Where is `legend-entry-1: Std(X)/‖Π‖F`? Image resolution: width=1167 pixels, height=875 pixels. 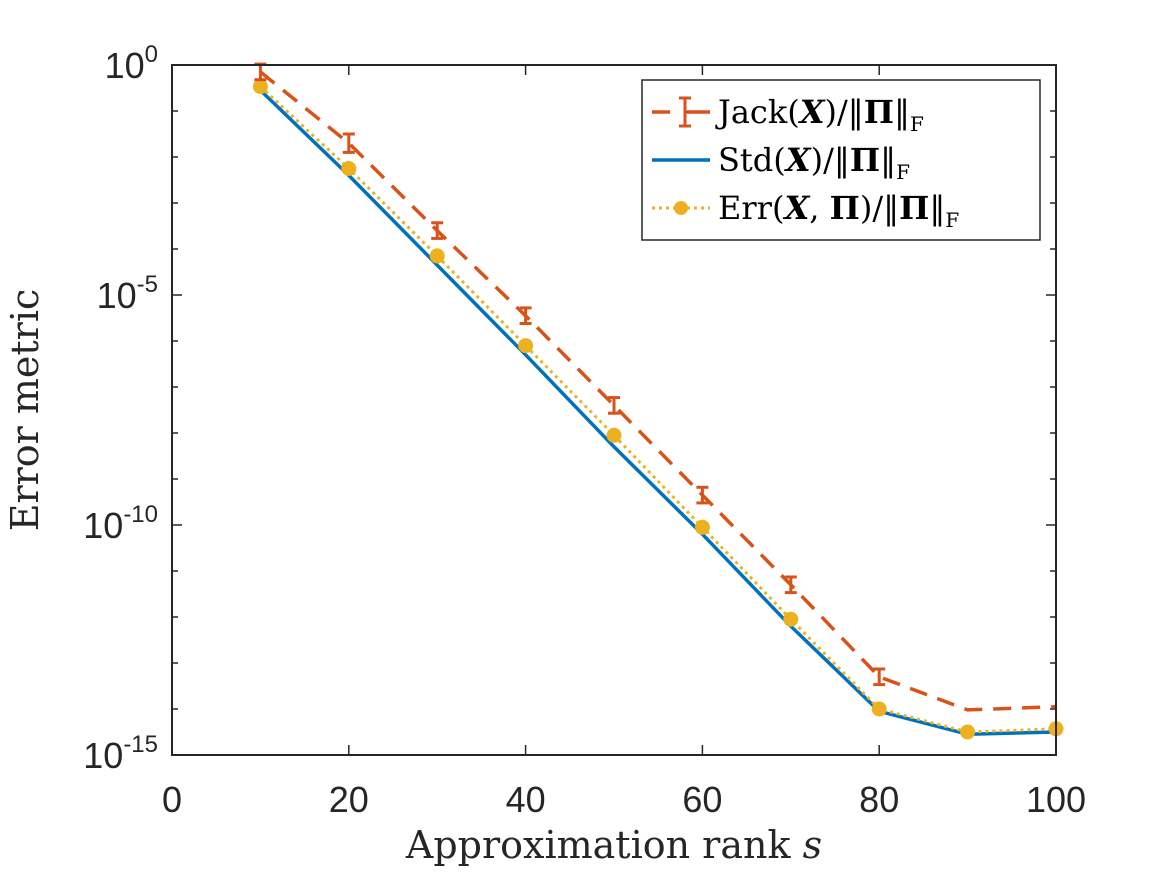
legend-entry-1: Std(X)/‖Π‖F is located at coordinates (781, 162).